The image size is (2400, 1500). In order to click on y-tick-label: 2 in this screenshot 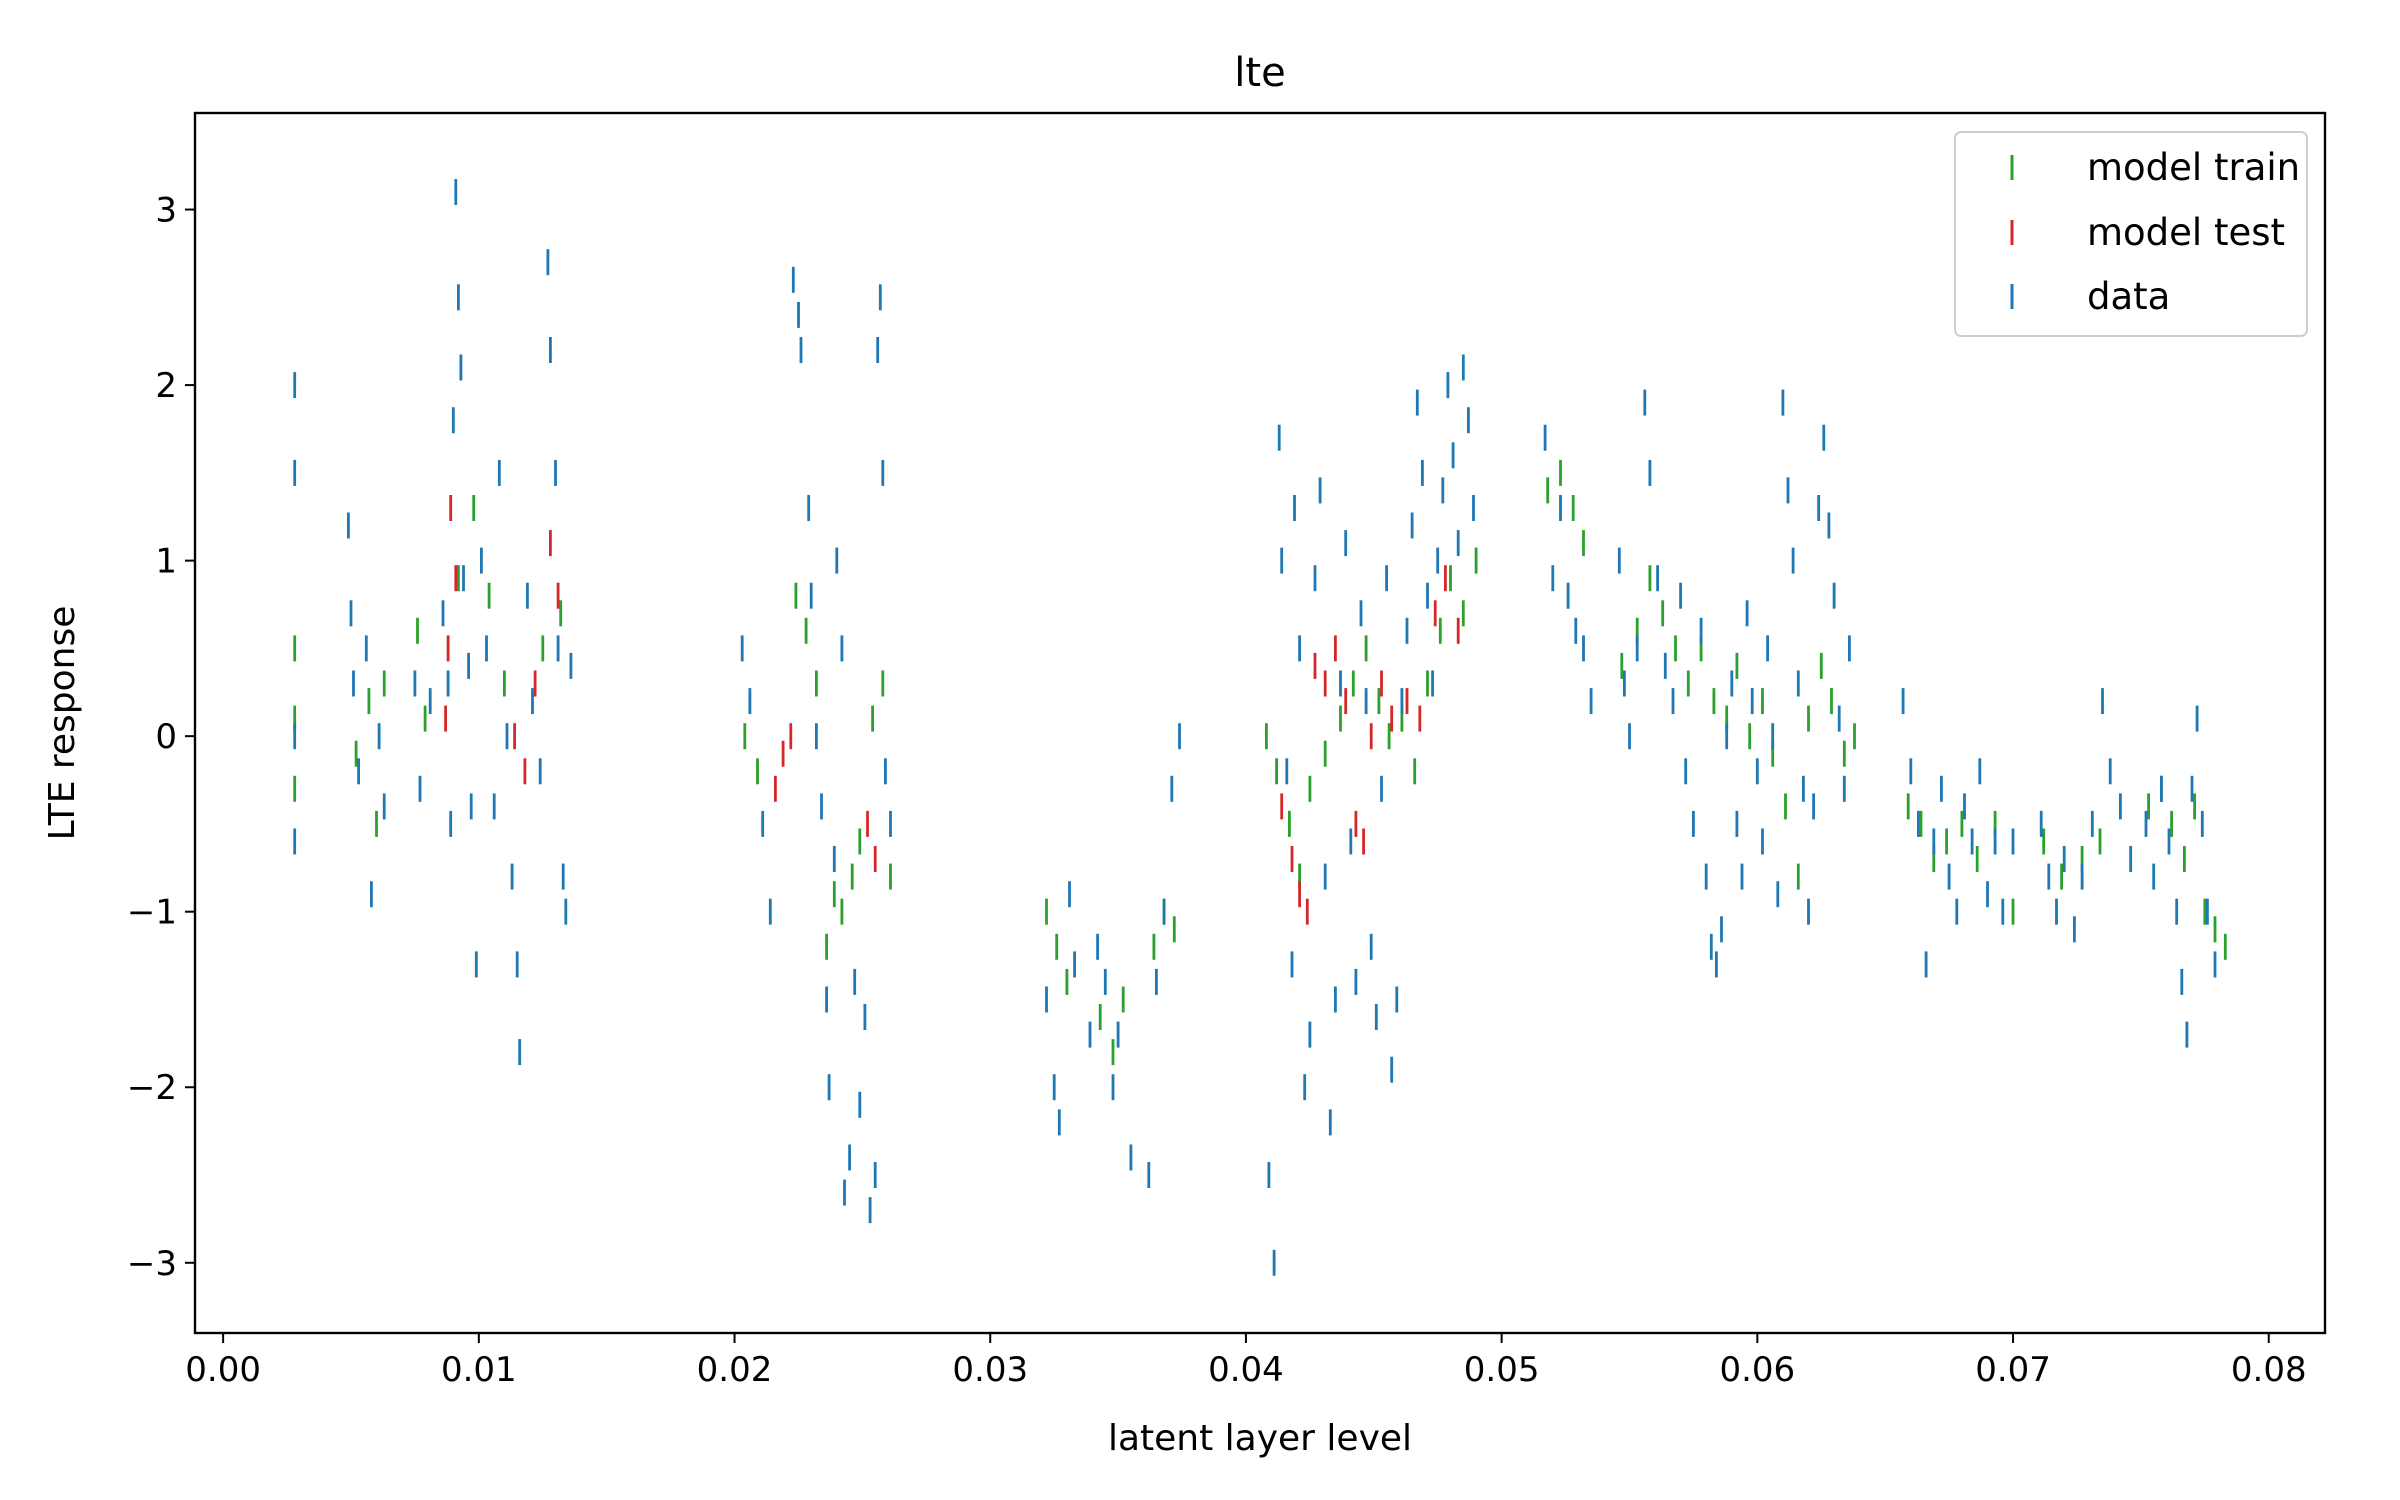, I will do `click(166, 386)`.